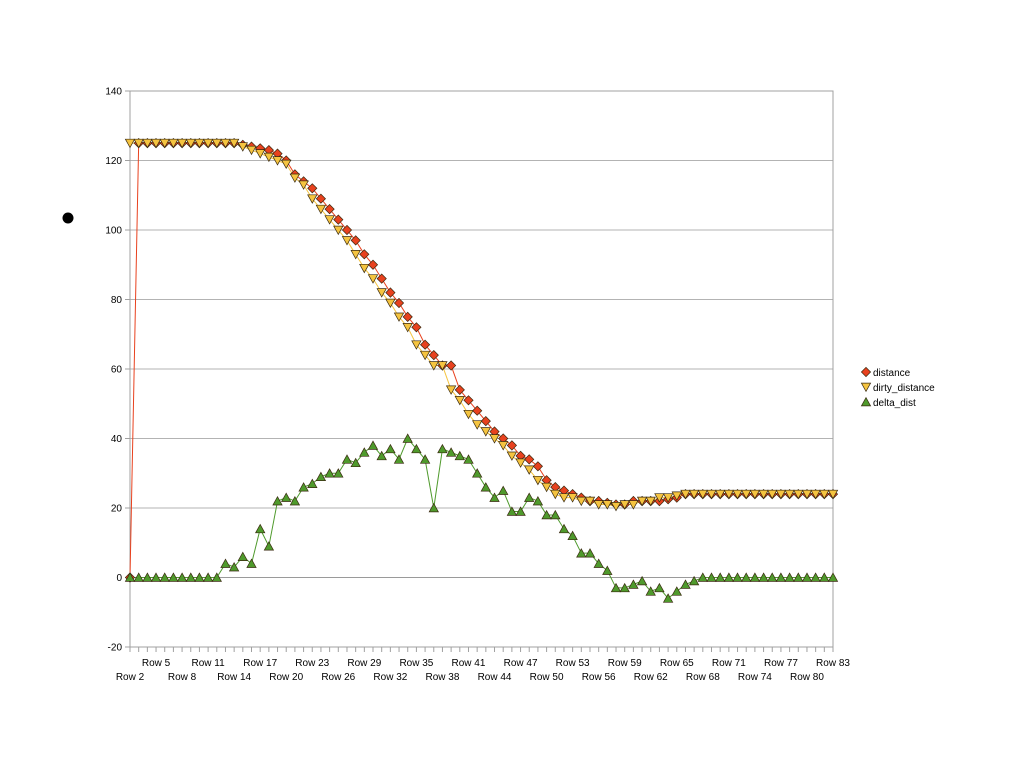  What do you see at coordinates (209, 663) in the screenshot?
I see `x-tick-label: Row 11` at bounding box center [209, 663].